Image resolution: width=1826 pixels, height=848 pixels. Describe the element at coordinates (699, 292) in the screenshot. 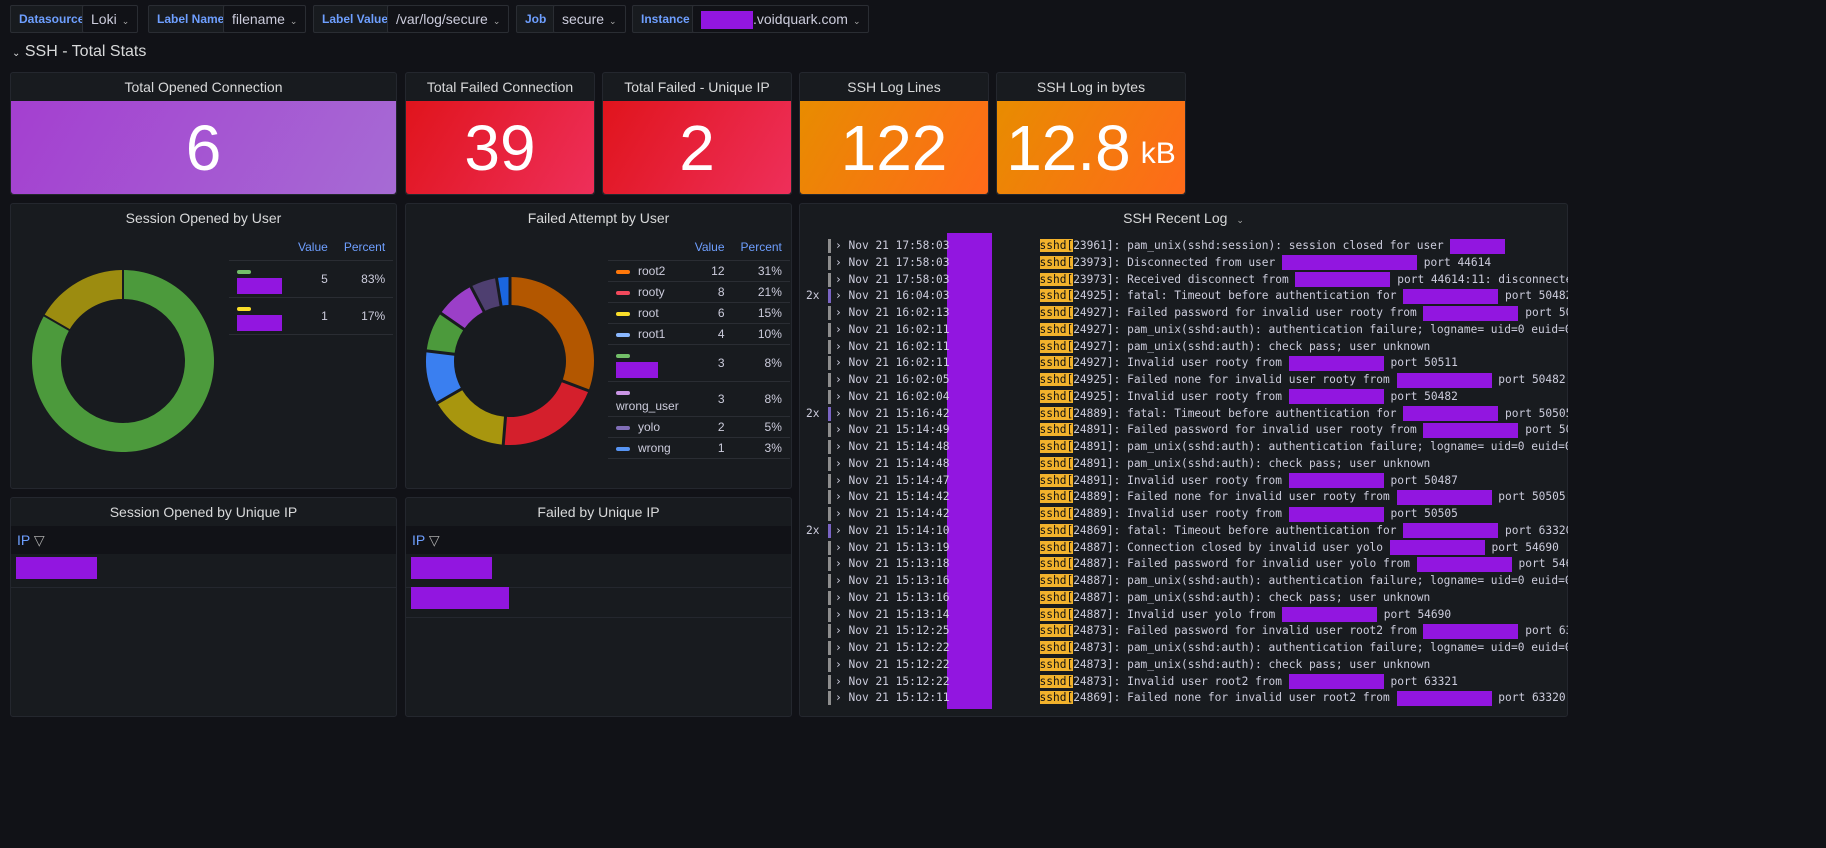

I see `legend-item: rooty 8 21%` at that location.